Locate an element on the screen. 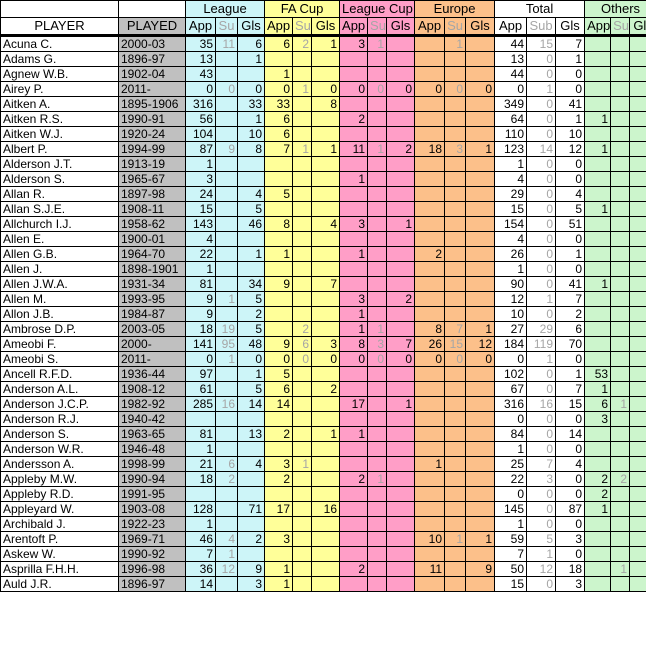  cell-league-gls: 4 is located at coordinates (251, 464).